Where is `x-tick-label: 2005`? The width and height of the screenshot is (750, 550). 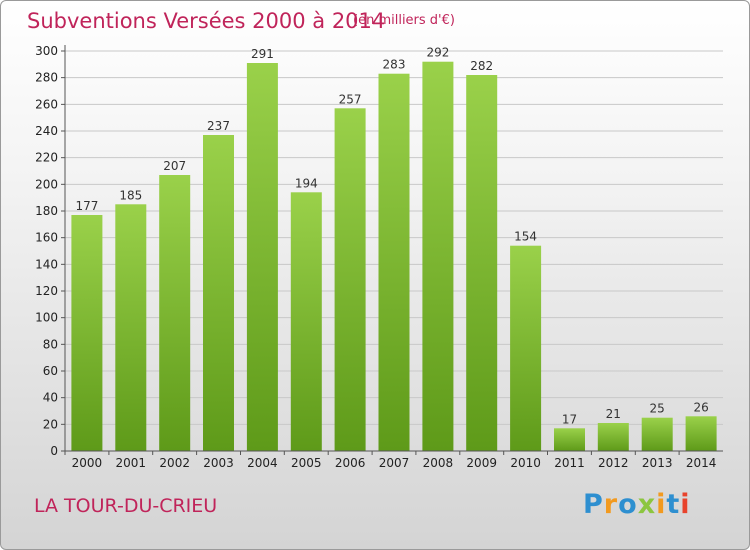 x-tick-label: 2005 is located at coordinates (306, 463).